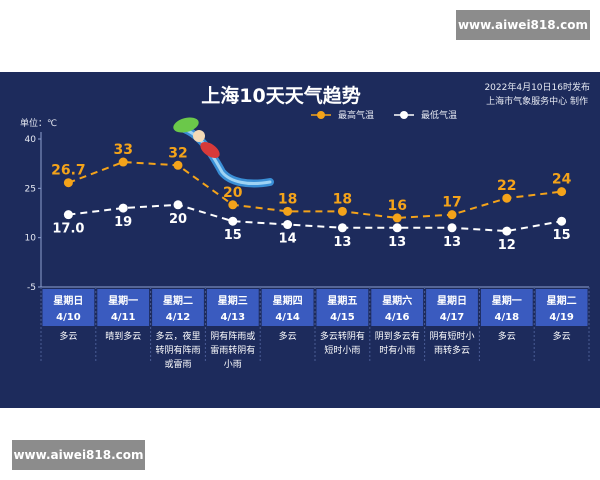  Describe the element at coordinates (123, 336) in the screenshot. I see `weather-text: 晴到多云` at that location.